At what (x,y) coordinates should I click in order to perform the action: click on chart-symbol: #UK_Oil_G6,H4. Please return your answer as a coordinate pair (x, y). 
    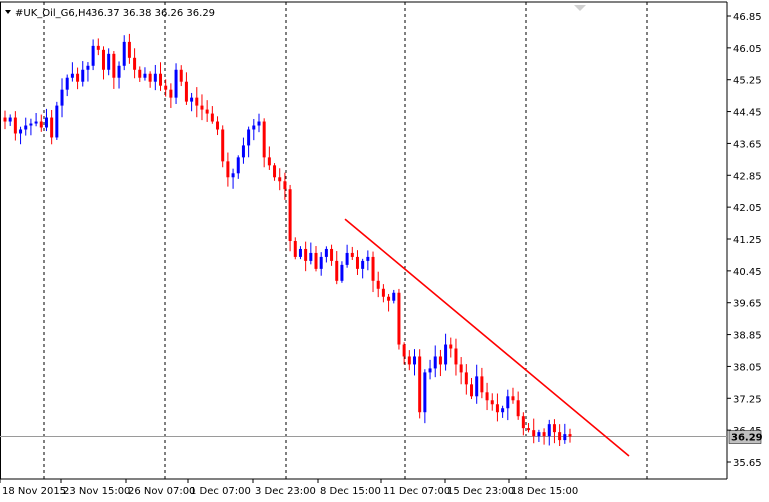
    Looking at the image, I should click on (53, 13).